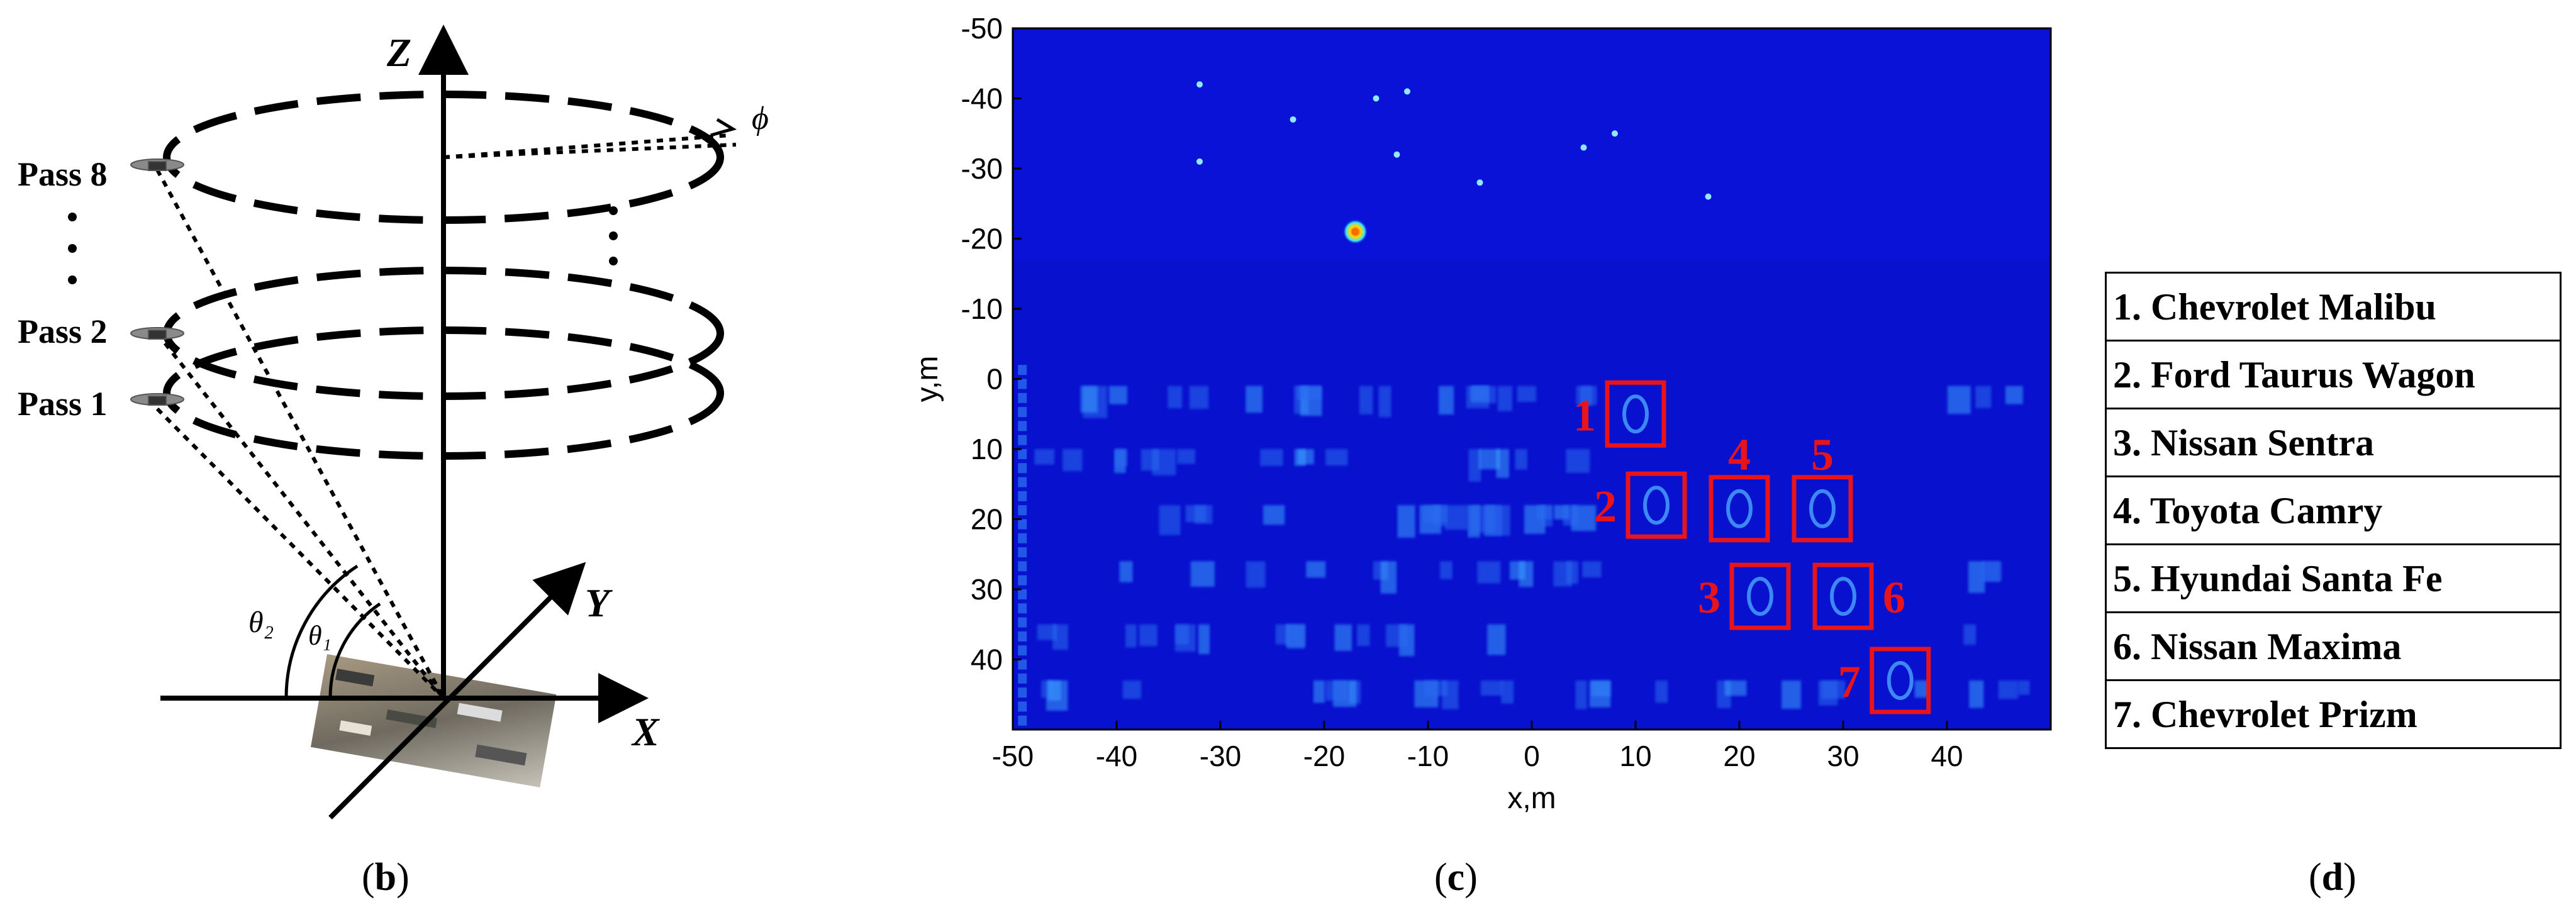 The width and height of the screenshot is (2576, 917). I want to click on aircraft-pass-2-icon, so click(157, 333).